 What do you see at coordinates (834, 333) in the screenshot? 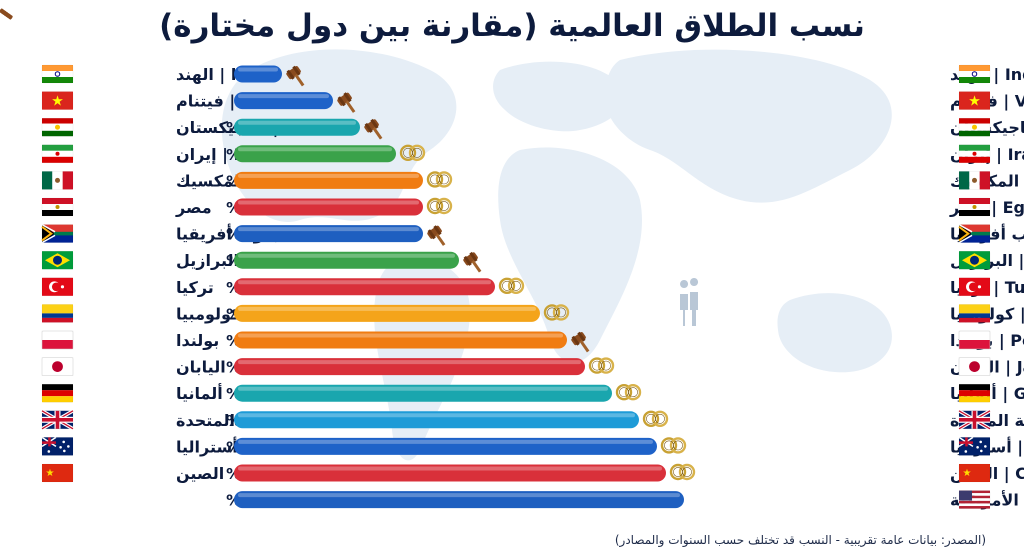
I see `map-australia` at bounding box center [834, 333].